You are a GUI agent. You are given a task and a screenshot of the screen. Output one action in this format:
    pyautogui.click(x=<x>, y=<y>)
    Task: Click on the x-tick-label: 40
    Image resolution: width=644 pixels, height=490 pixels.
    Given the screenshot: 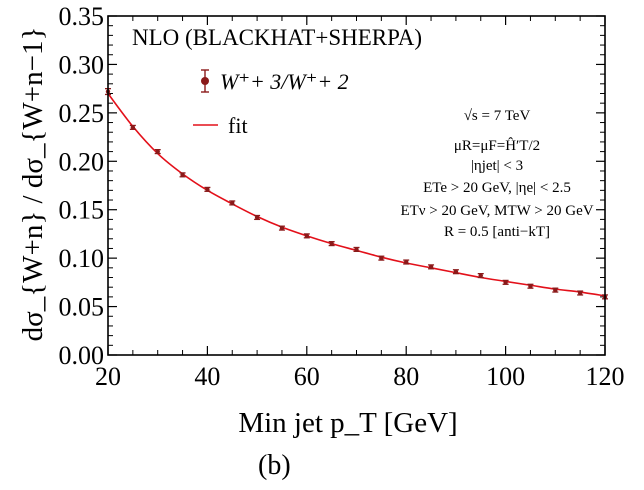 What is the action you would take?
    pyautogui.click(x=207, y=376)
    